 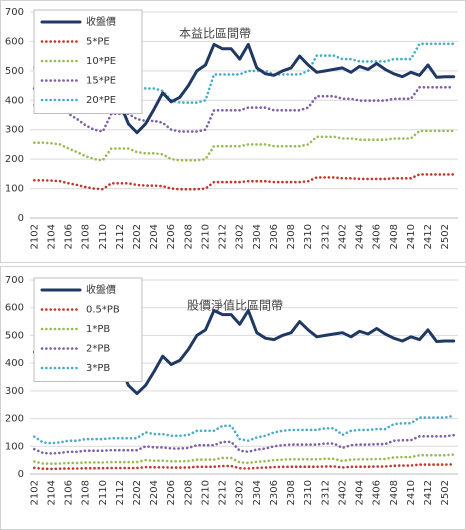 I want to click on legend: 收盤價 5*PE 10*PE 15*PE 20*PE, so click(x=88, y=61).